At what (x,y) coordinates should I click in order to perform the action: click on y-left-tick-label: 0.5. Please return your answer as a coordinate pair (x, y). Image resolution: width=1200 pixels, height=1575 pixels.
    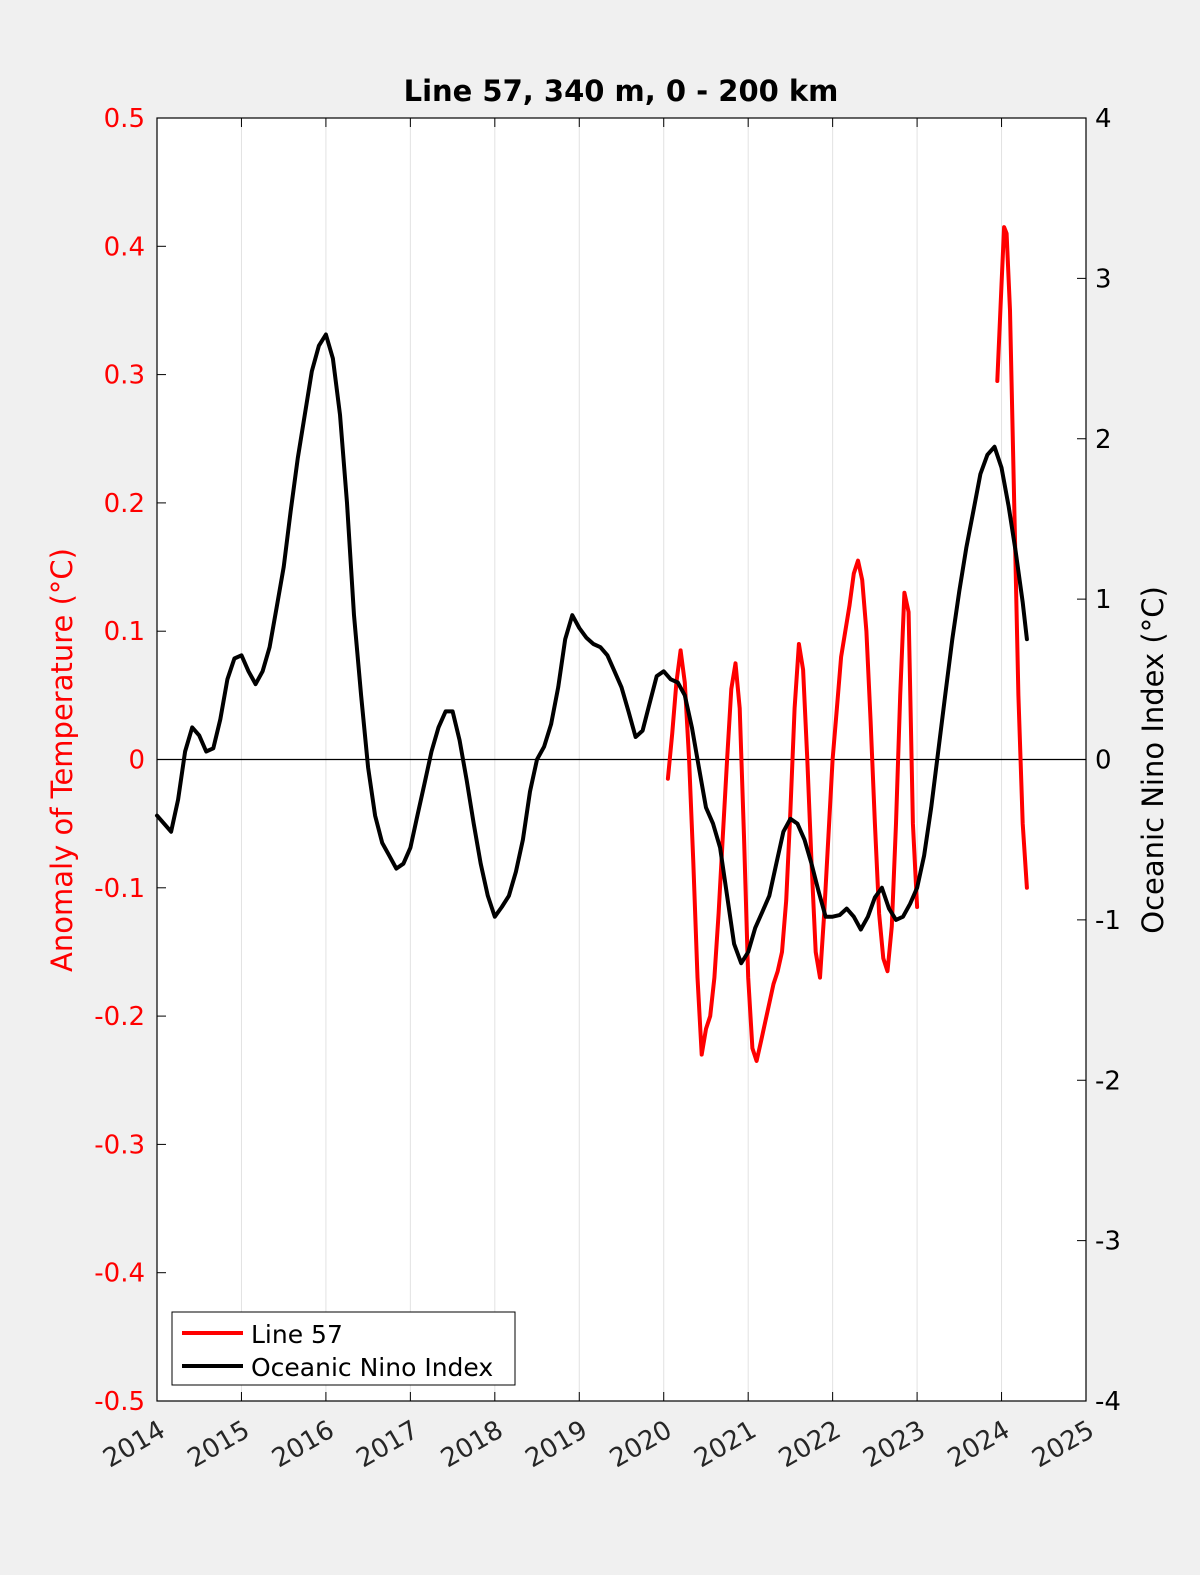
    Looking at the image, I should click on (124, 119).